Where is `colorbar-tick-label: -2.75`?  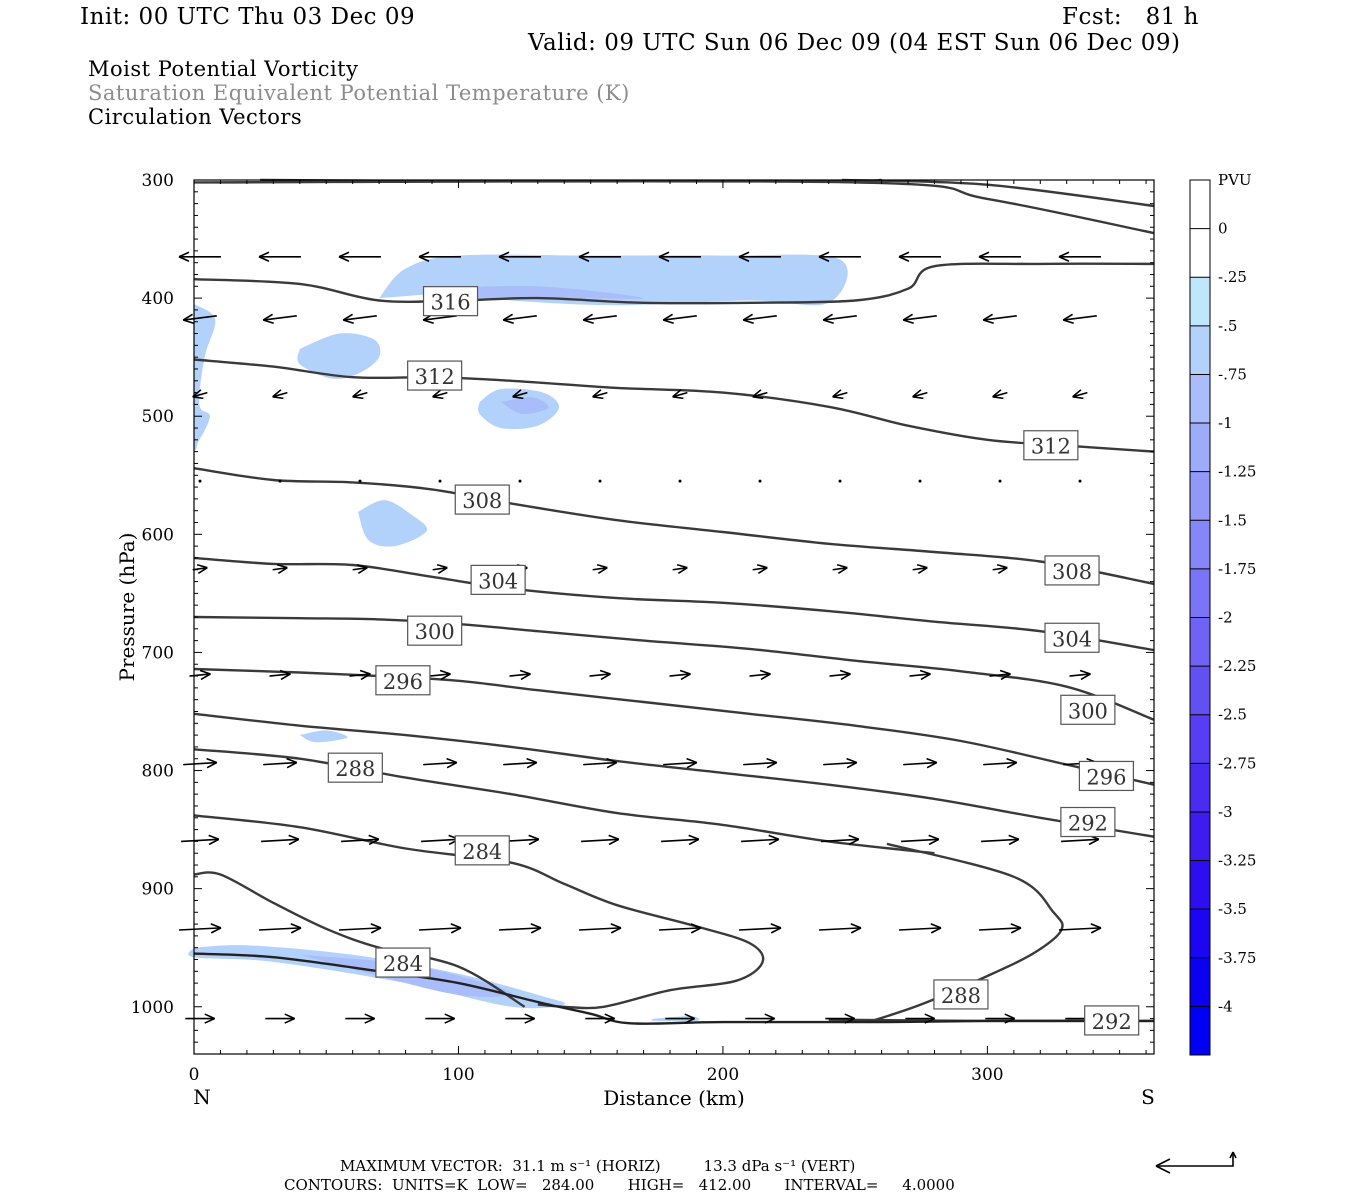
colorbar-tick-label: -2.75 is located at coordinates (1237, 763).